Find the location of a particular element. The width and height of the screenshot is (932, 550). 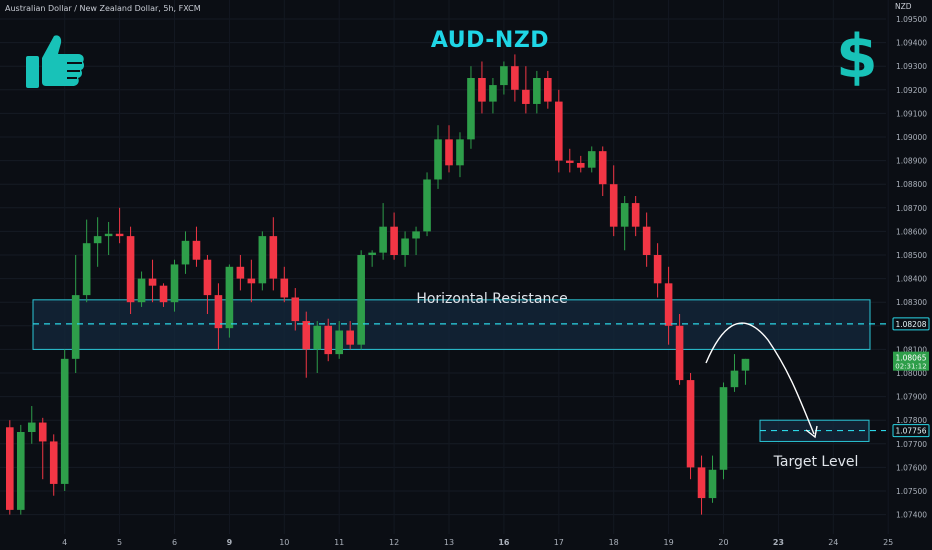

target-label: Target Level is located at coordinates (816, 462).